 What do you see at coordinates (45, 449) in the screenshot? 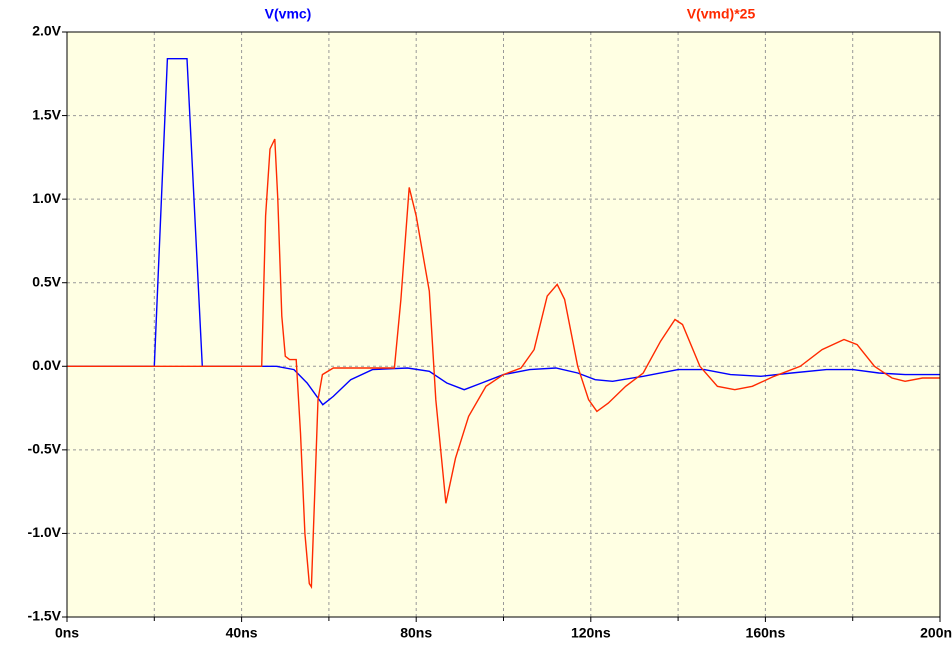
I see `y-tick-label: -0.5V` at bounding box center [45, 449].